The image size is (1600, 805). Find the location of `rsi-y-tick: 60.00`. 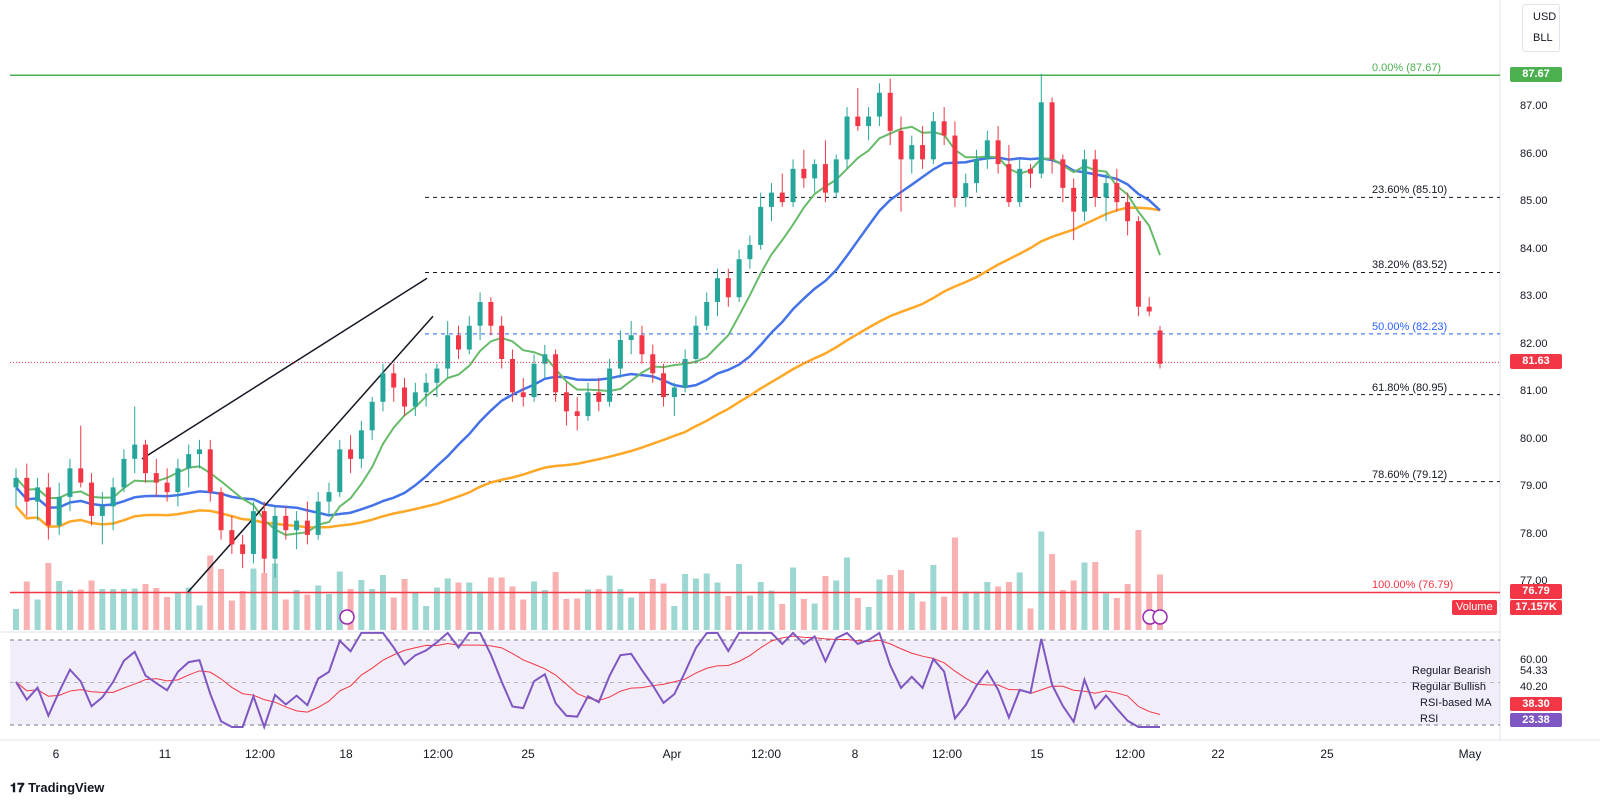

rsi-y-tick: 60.00 is located at coordinates (1534, 660).